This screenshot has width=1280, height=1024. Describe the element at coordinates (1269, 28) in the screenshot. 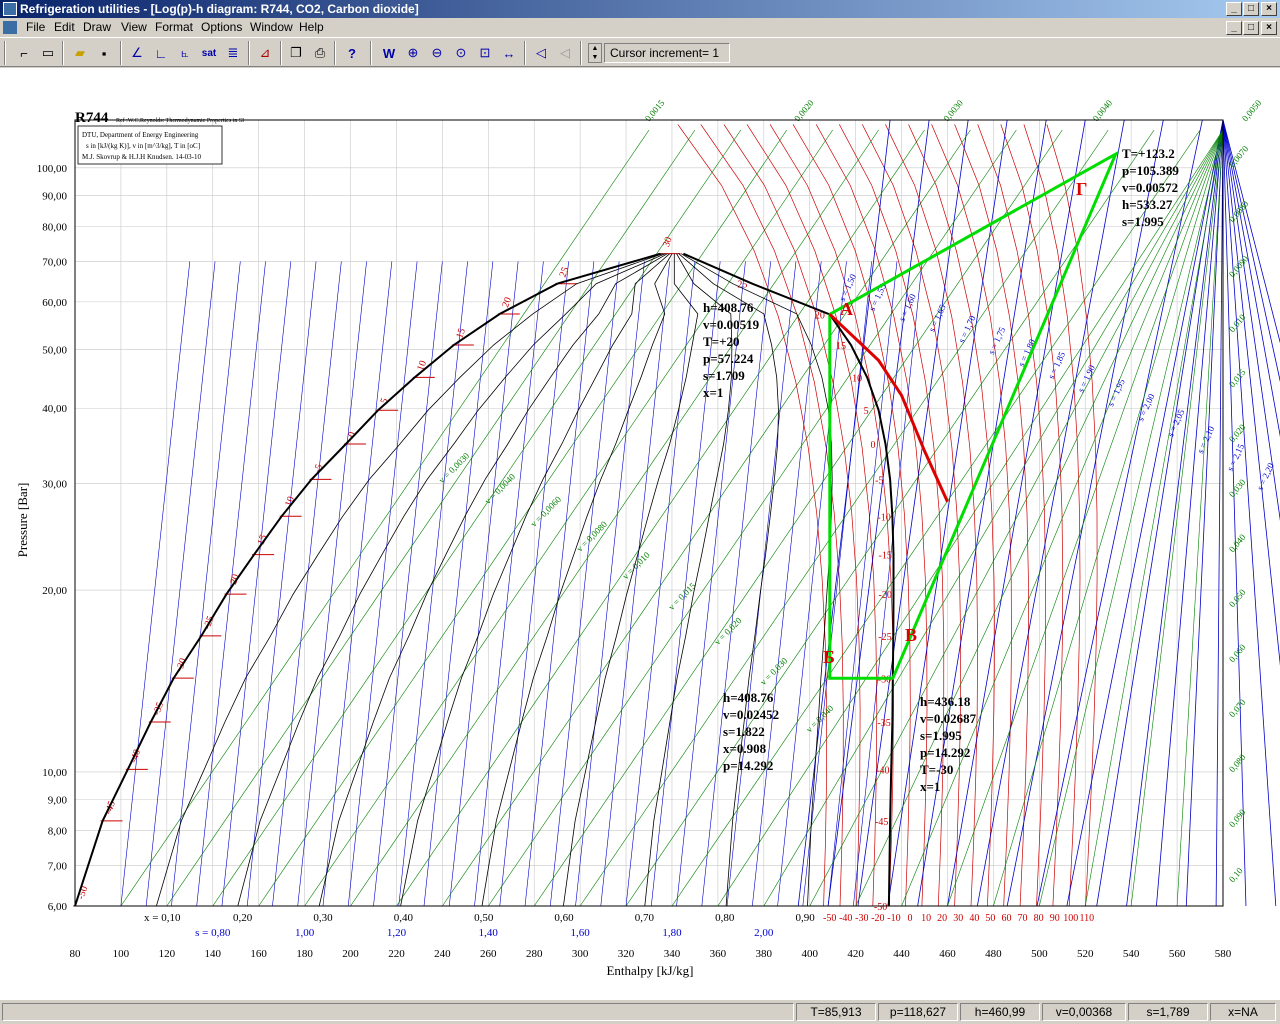

I see `child-close-button: ×` at that location.